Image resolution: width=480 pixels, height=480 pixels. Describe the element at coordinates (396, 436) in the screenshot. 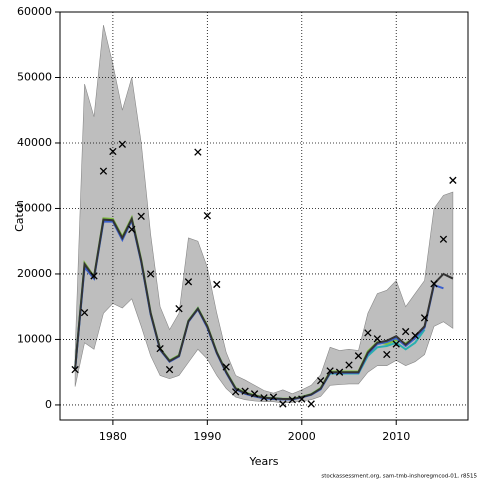

I see `x-tick-label: 2010` at that location.